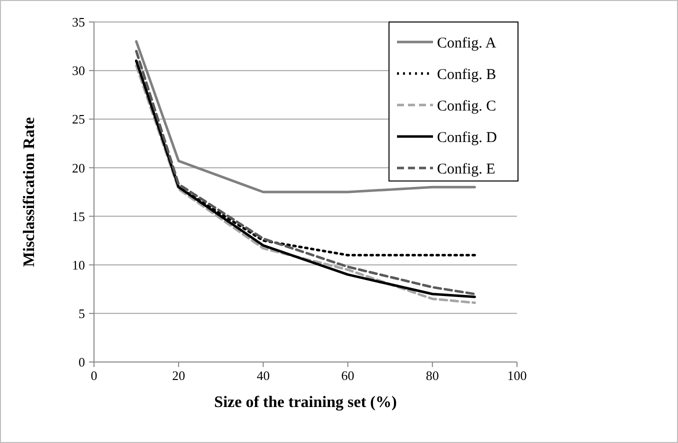 Image resolution: width=678 pixels, height=443 pixels. I want to click on y-tick-label: 5, so click(81, 313).